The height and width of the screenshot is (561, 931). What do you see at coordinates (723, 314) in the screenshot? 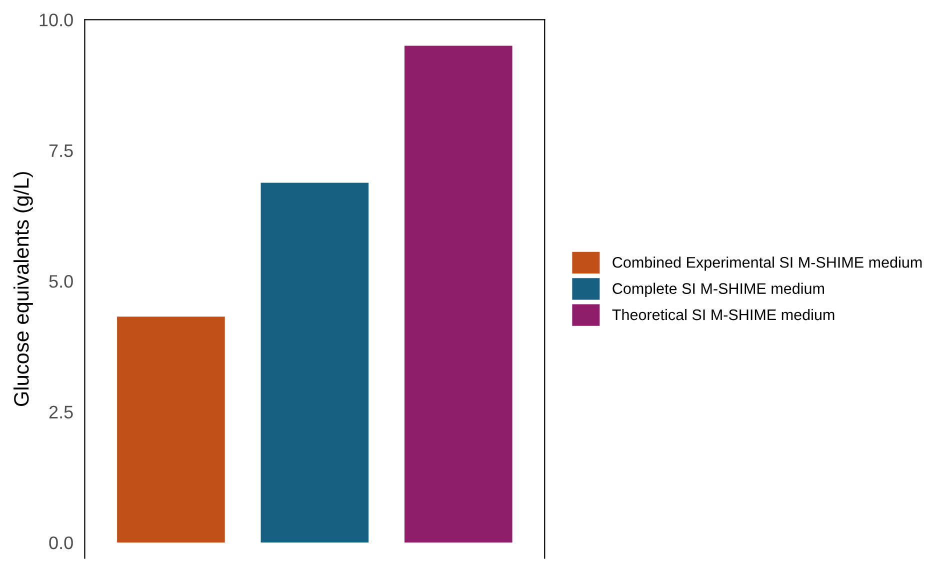
I see `legend-label: Theoretical SI M-SHIME medium` at bounding box center [723, 314].